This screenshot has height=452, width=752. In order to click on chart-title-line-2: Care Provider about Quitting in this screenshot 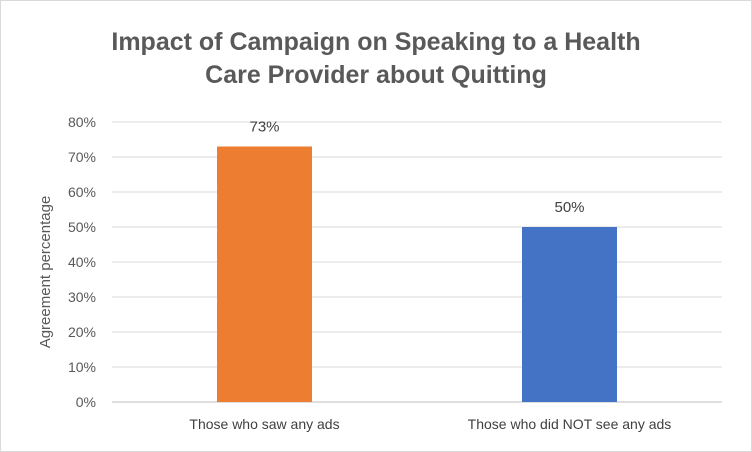, I will do `click(376, 75)`.